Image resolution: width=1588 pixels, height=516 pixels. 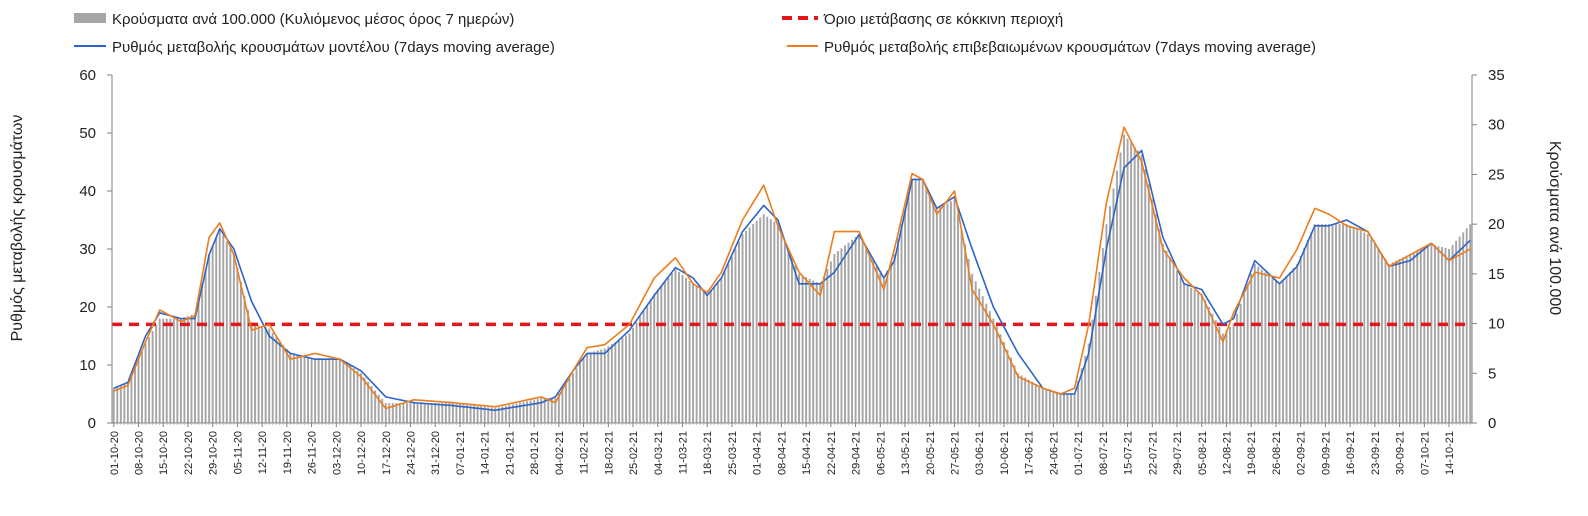 What do you see at coordinates (1079, 453) in the screenshot?
I see `x-tick-label: 01-07-21` at bounding box center [1079, 453].